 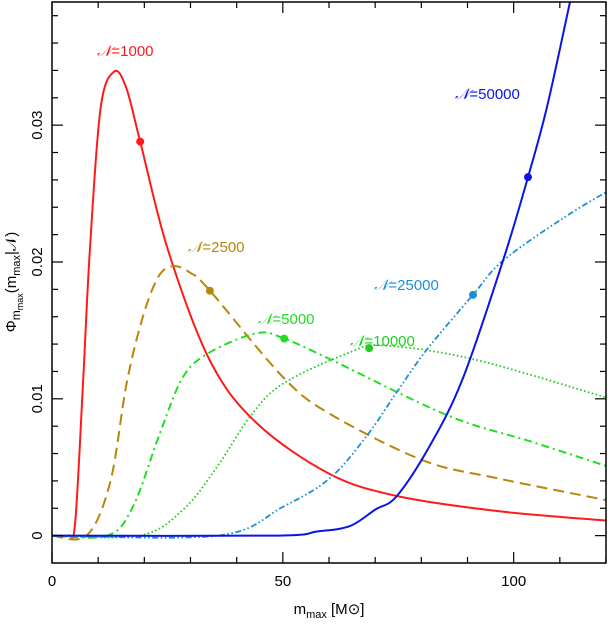 What do you see at coordinates (37, 535) in the screenshot?
I see `y-tick-label: 0` at bounding box center [37, 535].